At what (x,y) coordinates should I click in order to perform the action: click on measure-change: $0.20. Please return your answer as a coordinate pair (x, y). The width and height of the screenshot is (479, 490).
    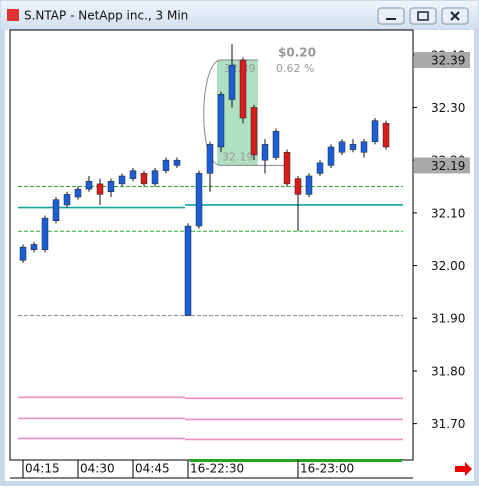
    Looking at the image, I should click on (297, 53).